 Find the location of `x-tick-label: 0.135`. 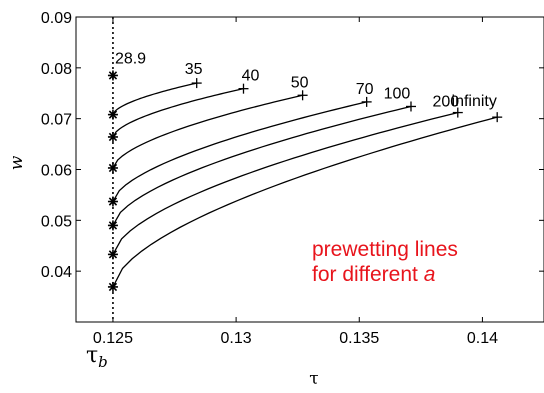

x-tick-label: 0.135 is located at coordinates (359, 338).